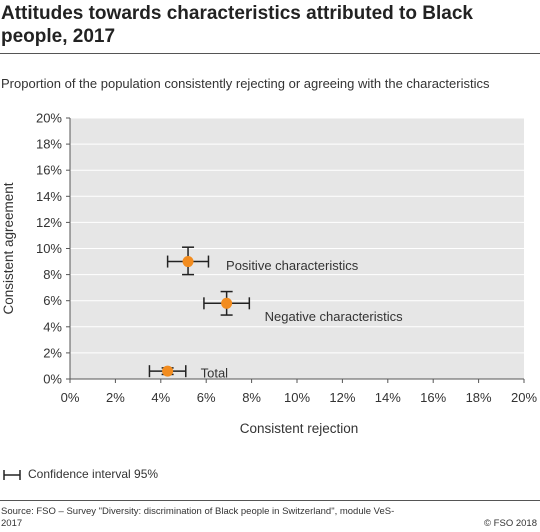 This screenshot has height=532, width=540. I want to click on x-tick-label: 4%, so click(160, 397).